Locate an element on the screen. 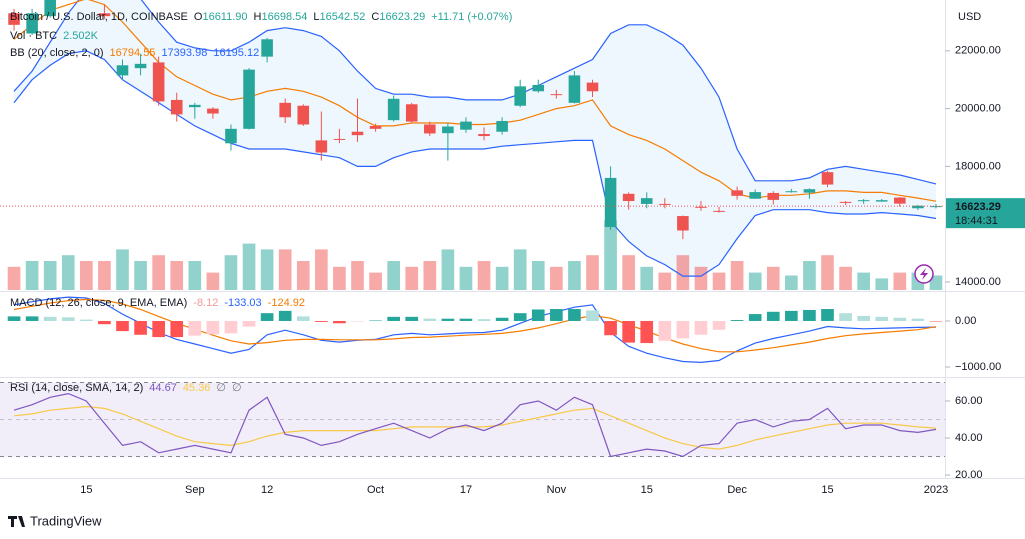 The image size is (1025, 539). bb-value: 16794.55 is located at coordinates (133, 53).